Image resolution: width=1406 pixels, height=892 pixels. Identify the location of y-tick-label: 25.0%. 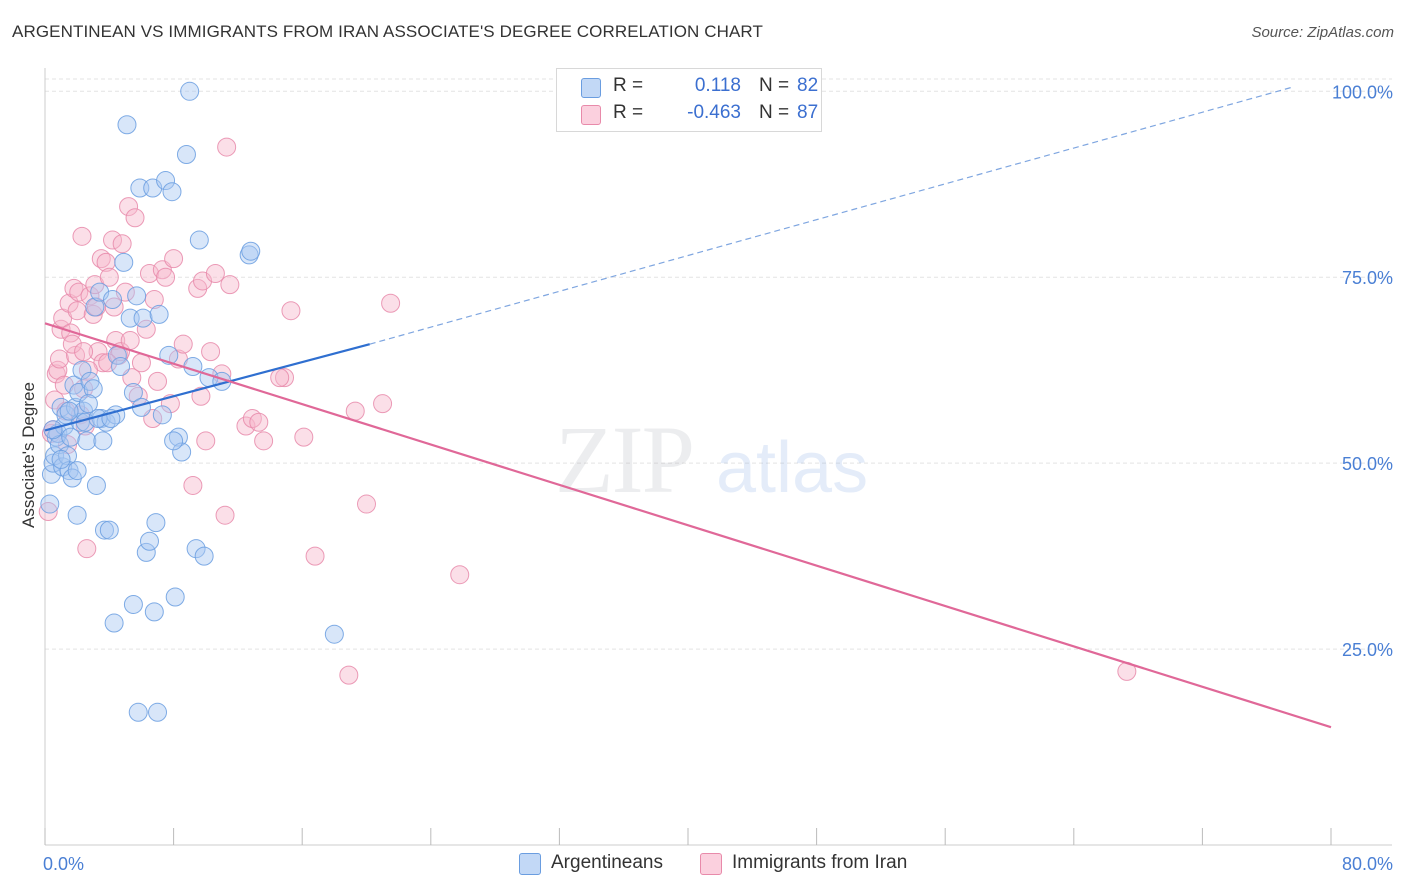
(1367, 650).